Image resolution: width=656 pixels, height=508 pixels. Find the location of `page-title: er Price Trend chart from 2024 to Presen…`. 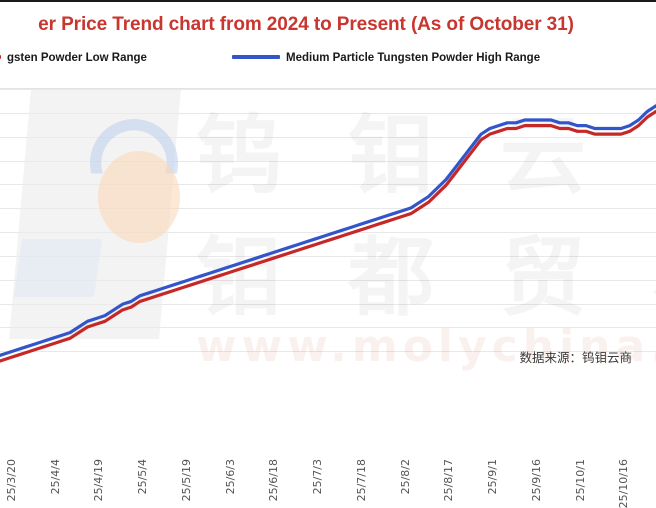

page-title: er Price Trend chart from 2024 to Presen… is located at coordinates (306, 24).